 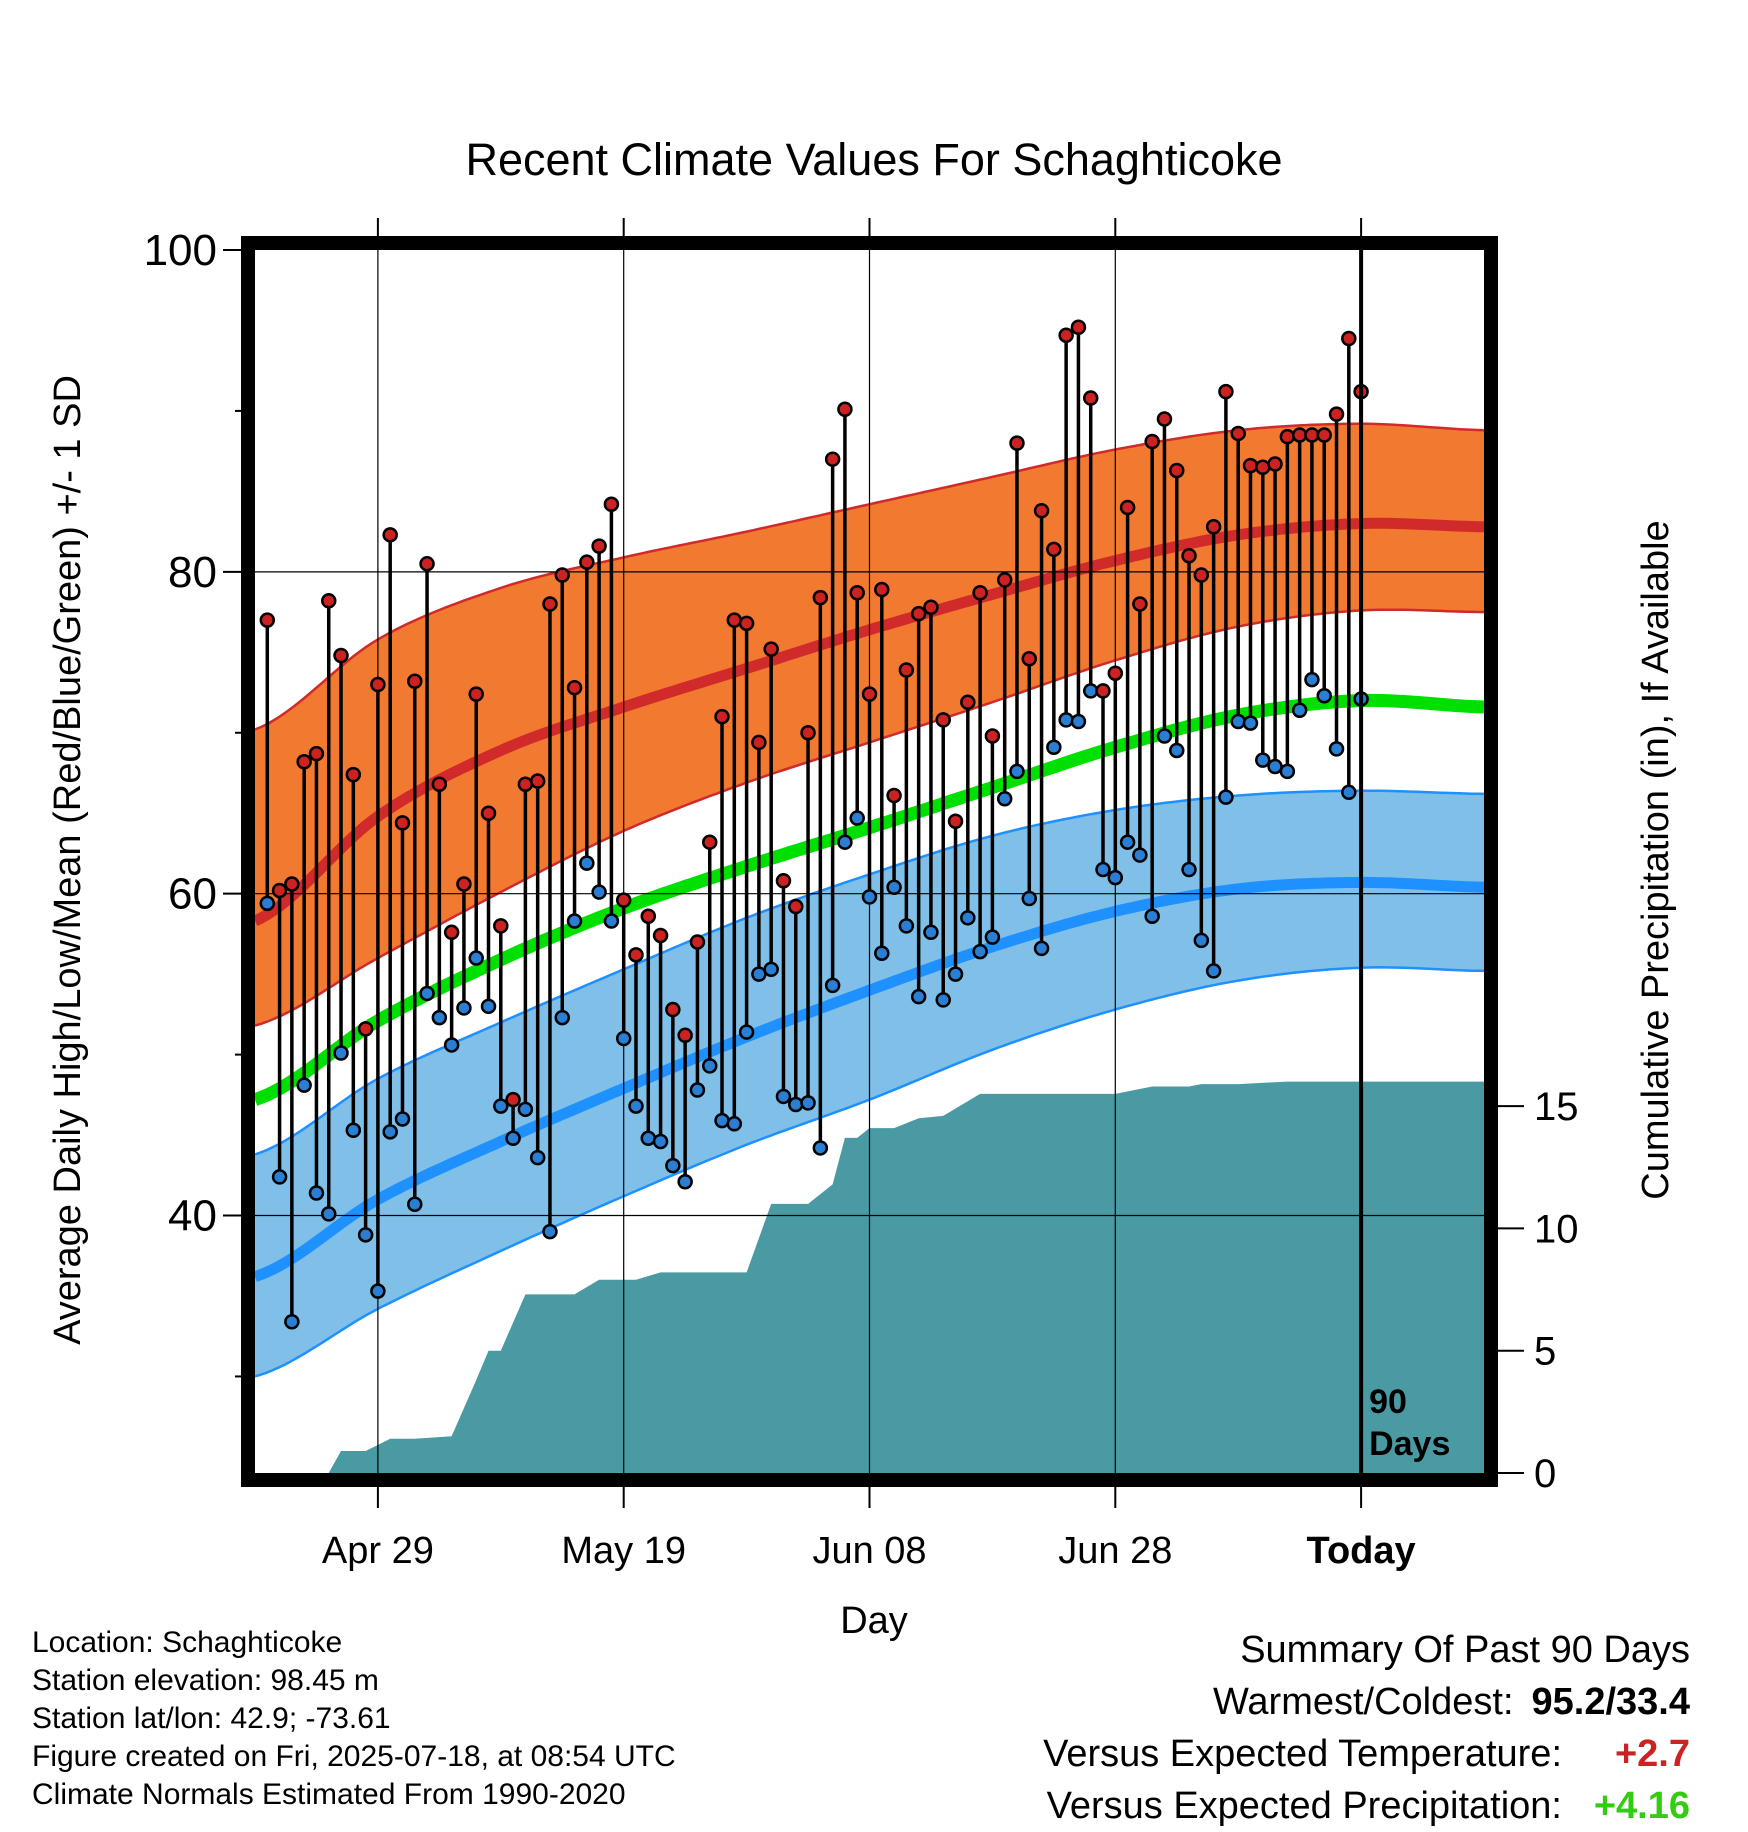 I want to click on y-tick-label: 80, so click(x=192, y=572).